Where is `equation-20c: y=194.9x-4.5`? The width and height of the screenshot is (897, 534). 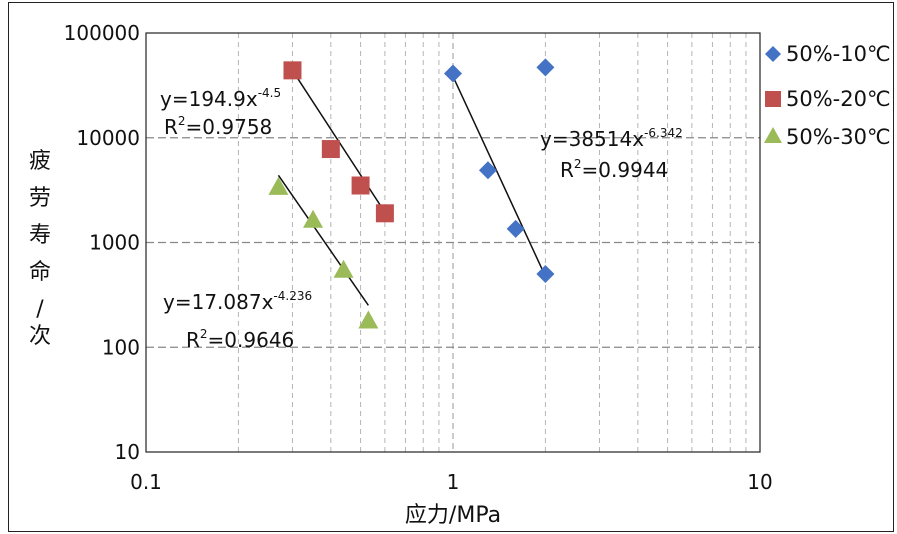
equation-20c: y=194.9x-4.5 is located at coordinates (220, 98).